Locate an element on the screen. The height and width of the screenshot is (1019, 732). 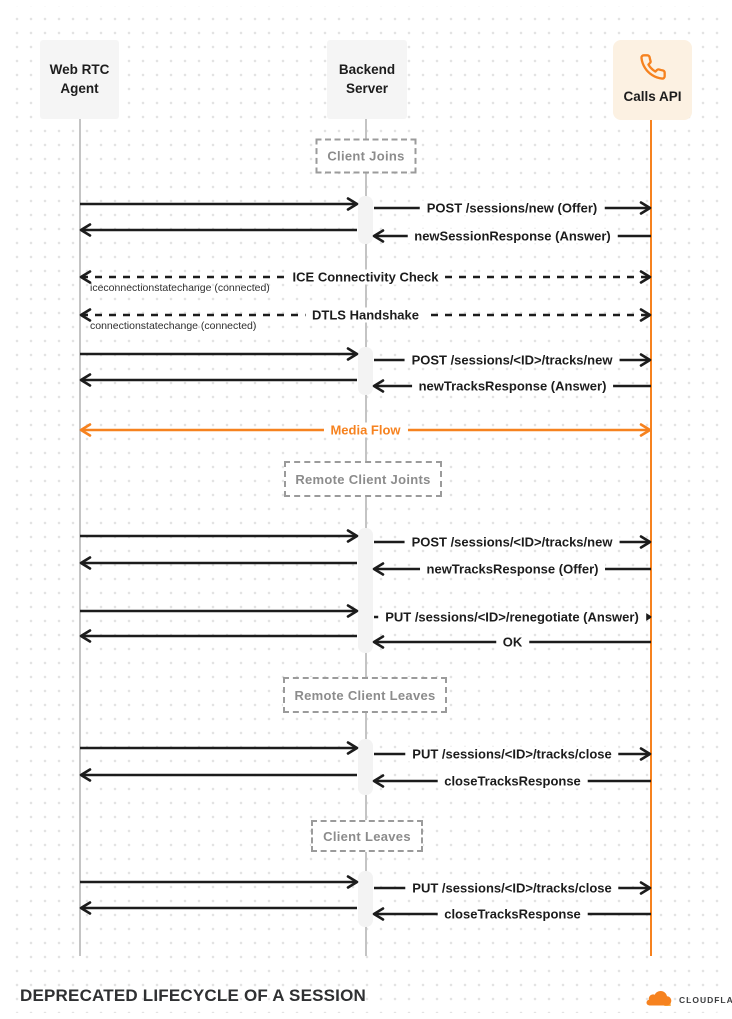
actor-backend-server: Backend Server is located at coordinates (367, 79).